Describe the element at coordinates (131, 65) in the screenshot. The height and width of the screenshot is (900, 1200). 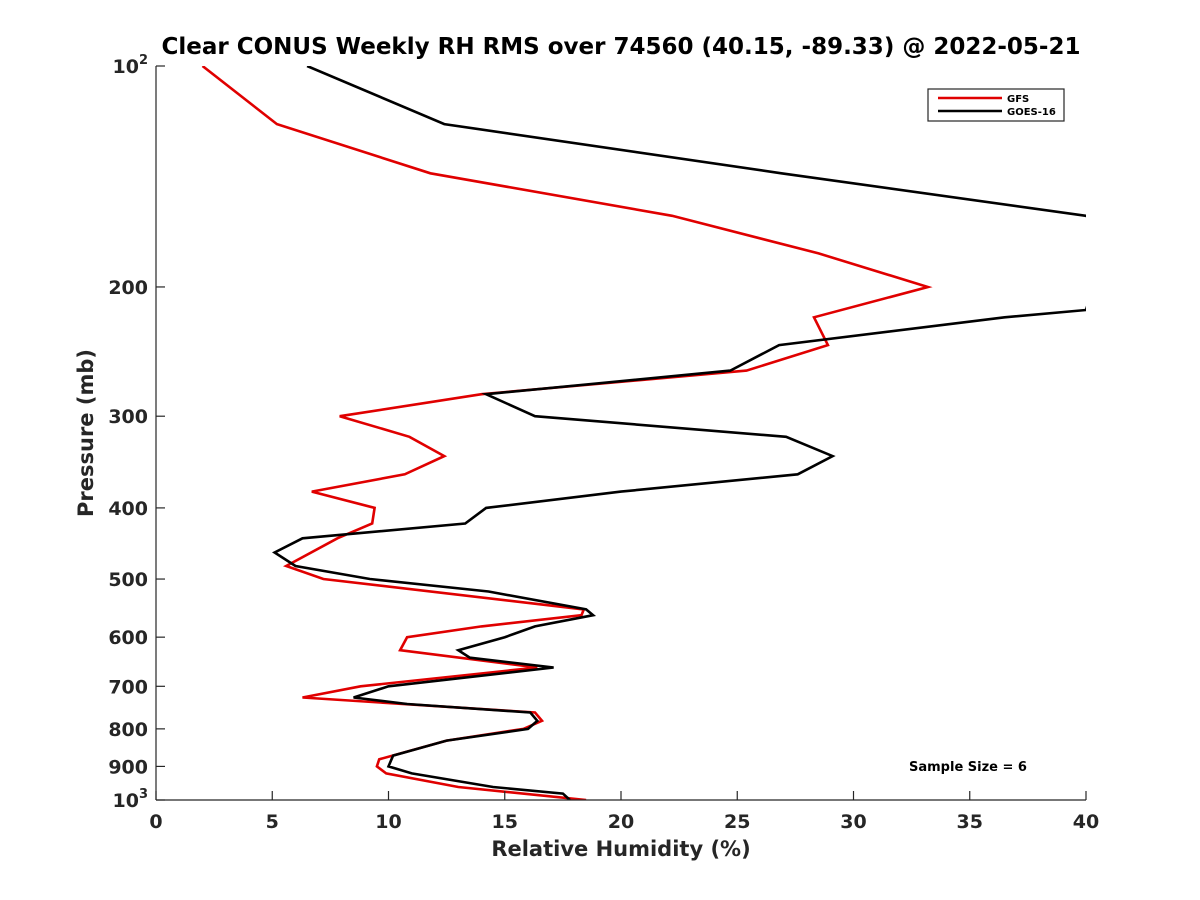
I see `y-tick-label: 10²` at that location.